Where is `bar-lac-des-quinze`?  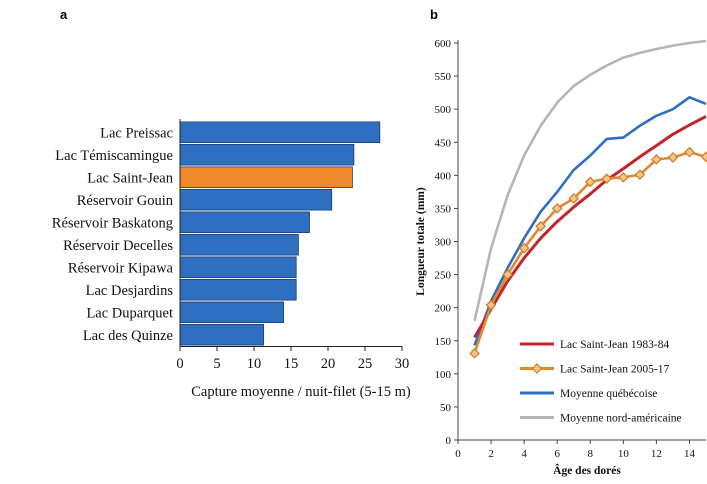
bar-lac-des-quinze is located at coordinates (222, 334).